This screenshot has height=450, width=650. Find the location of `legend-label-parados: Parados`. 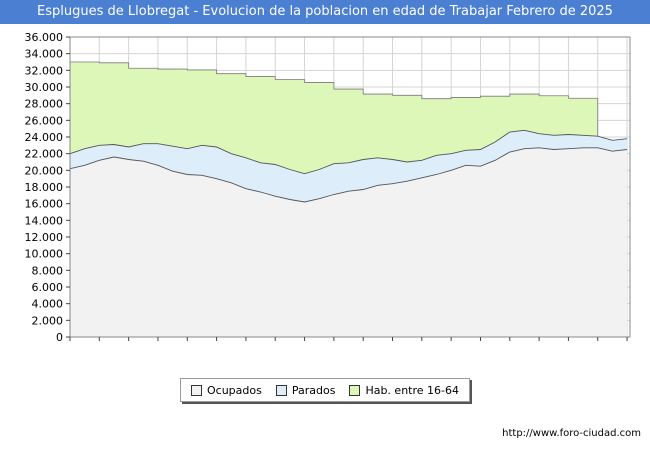

legend-label-parados: Parados is located at coordinates (313, 390).